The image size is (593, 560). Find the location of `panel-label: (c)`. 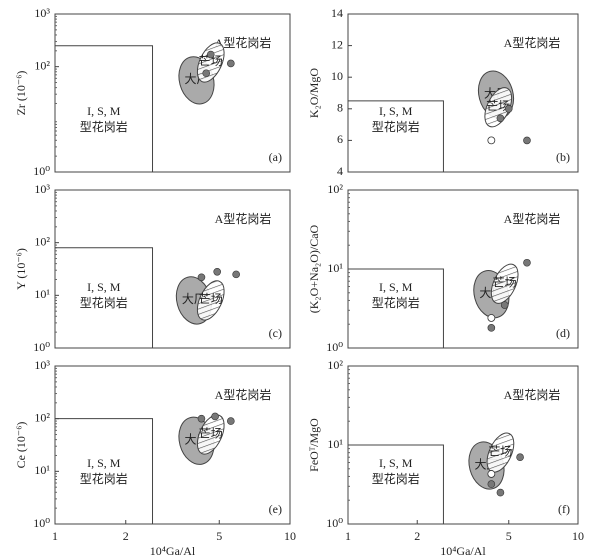

panel-label: (c) is located at coordinates (275, 333).